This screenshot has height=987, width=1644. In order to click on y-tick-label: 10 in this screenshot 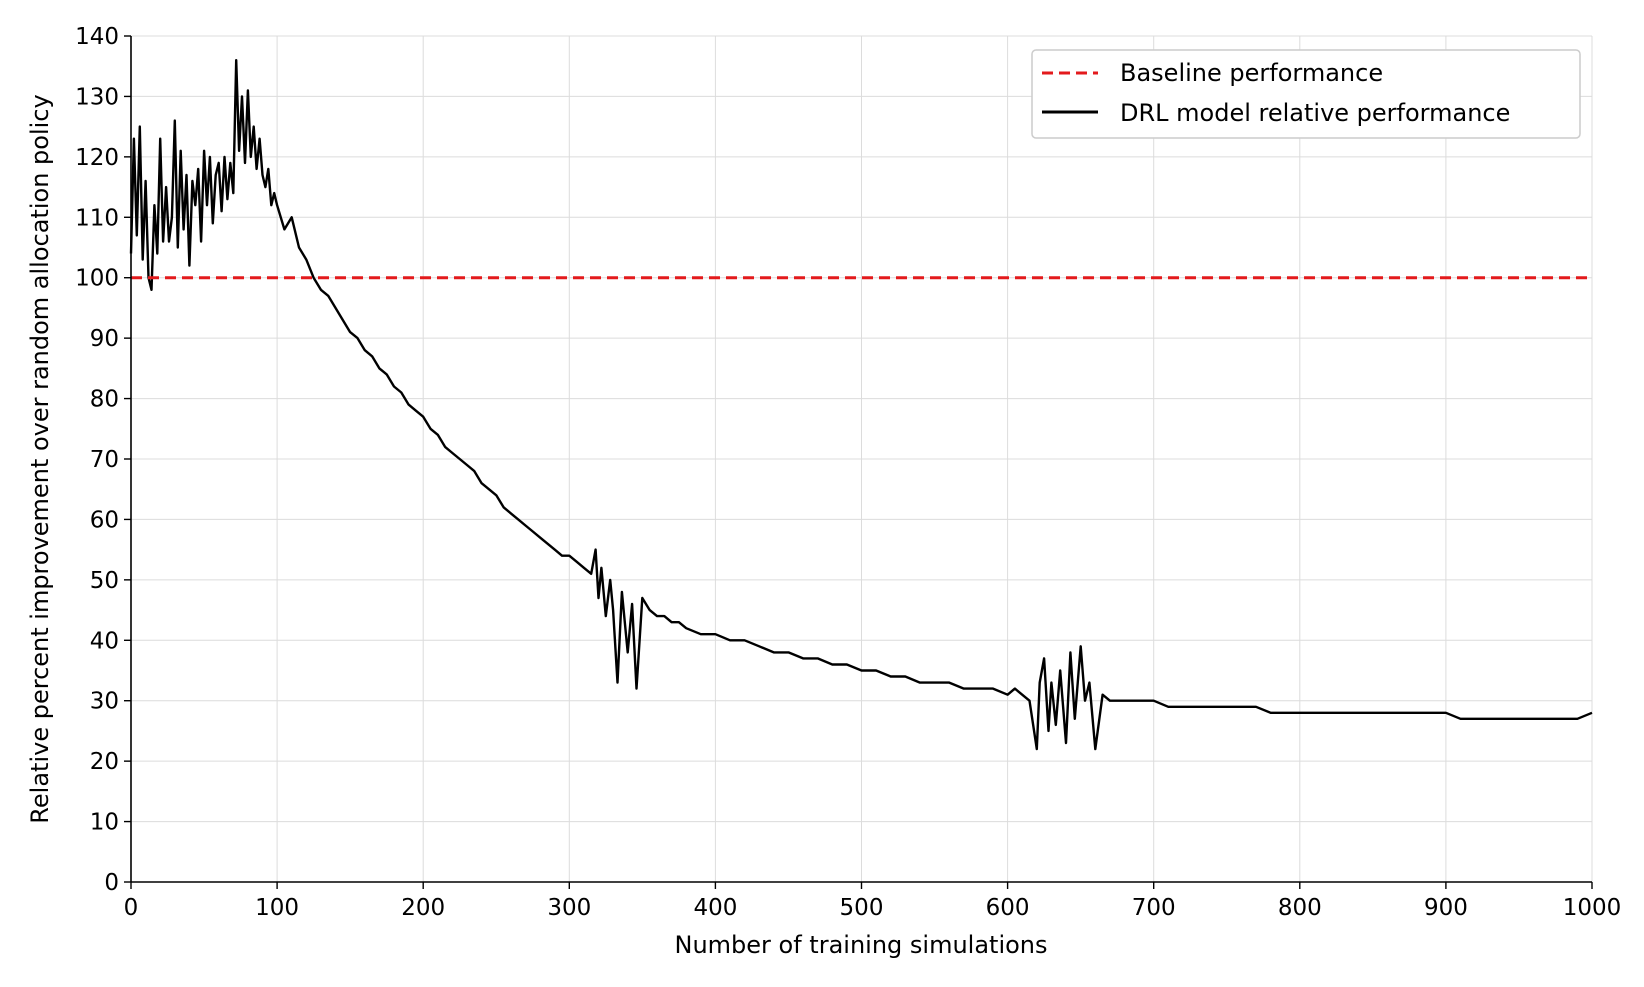, I will do `click(104, 823)`.